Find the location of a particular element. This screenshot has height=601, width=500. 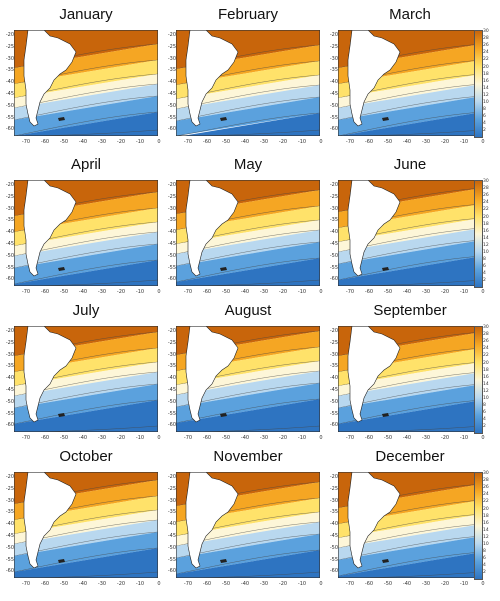

month-title: July is located at coordinates (86, 310).